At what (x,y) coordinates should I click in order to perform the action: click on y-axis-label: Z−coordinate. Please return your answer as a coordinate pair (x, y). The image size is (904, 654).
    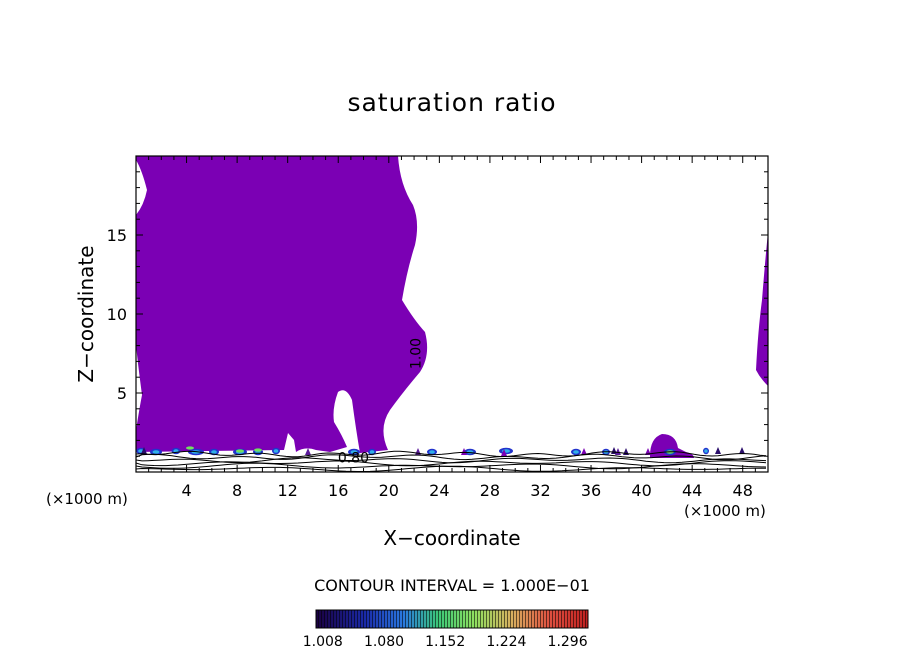
    Looking at the image, I should click on (86, 314).